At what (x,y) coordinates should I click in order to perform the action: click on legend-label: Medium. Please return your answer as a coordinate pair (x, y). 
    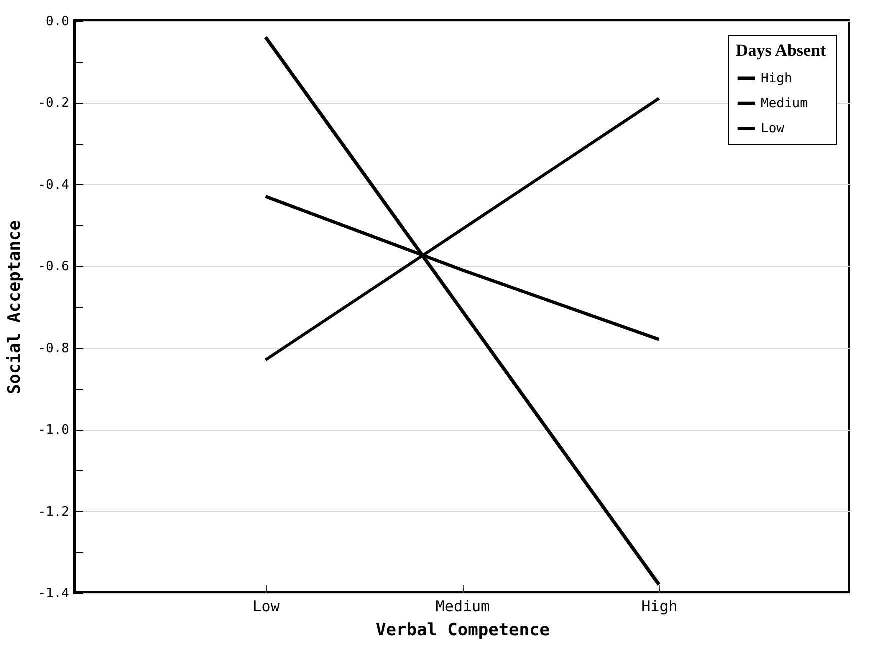
    Looking at the image, I should click on (784, 104).